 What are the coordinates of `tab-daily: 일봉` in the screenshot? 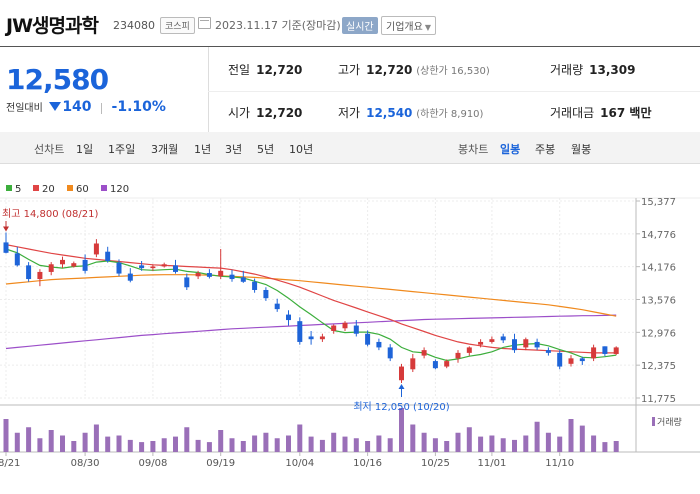 It's located at (510, 149).